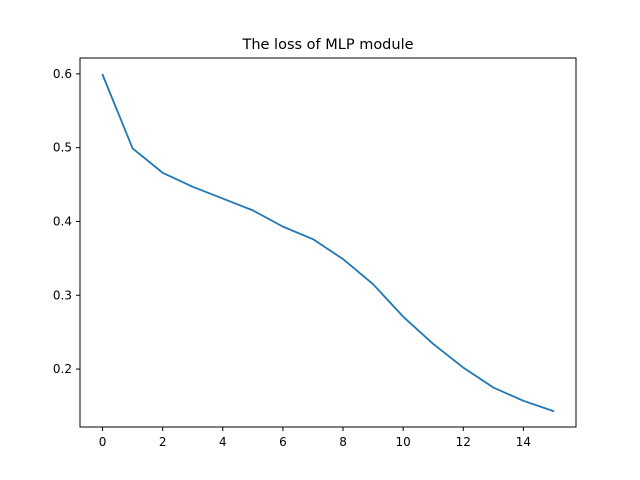 The width and height of the screenshot is (640, 480). What do you see at coordinates (62, 148) in the screenshot?
I see `y-tick-label: 0.5` at bounding box center [62, 148].